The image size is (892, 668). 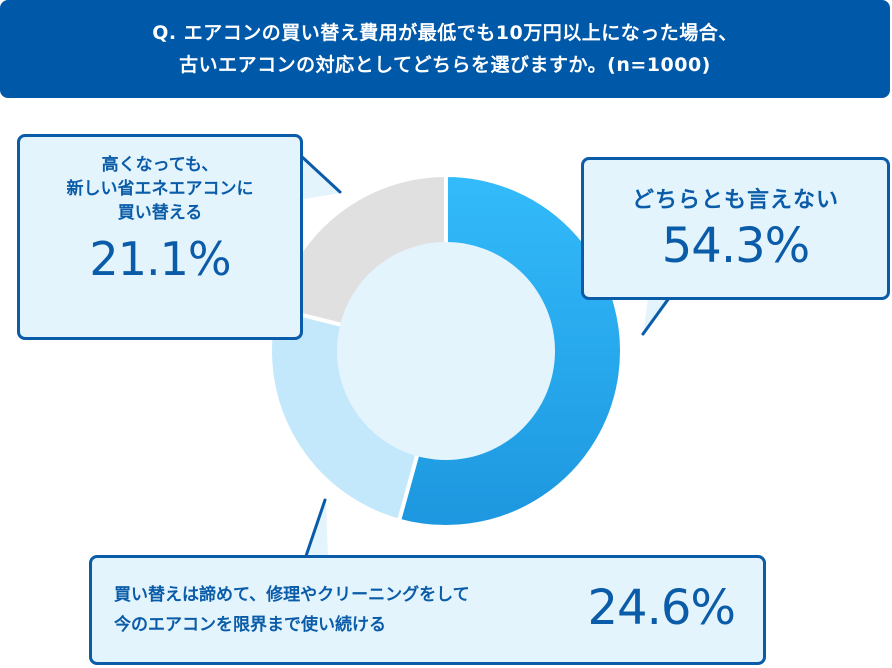 What do you see at coordinates (250, 625) in the screenshot?
I see `label-line: 今のエアコンを限界まで使い続ける` at bounding box center [250, 625].